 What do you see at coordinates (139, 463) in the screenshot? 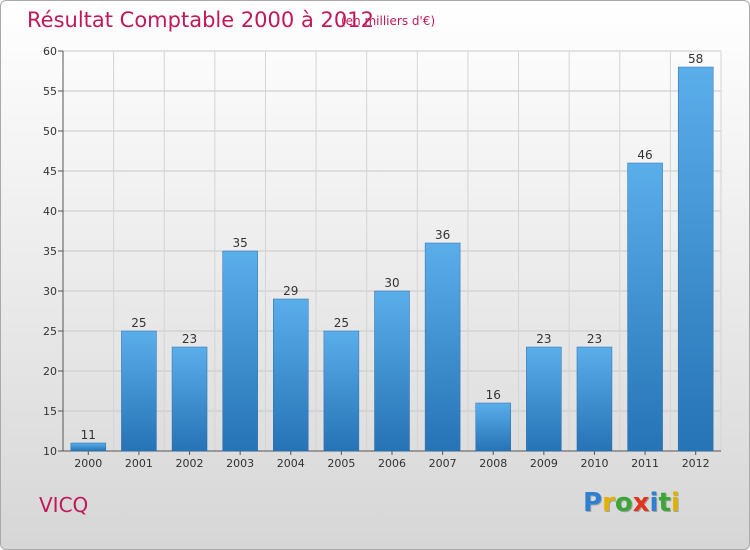
I see `x-tick-label: 2001` at bounding box center [139, 463].